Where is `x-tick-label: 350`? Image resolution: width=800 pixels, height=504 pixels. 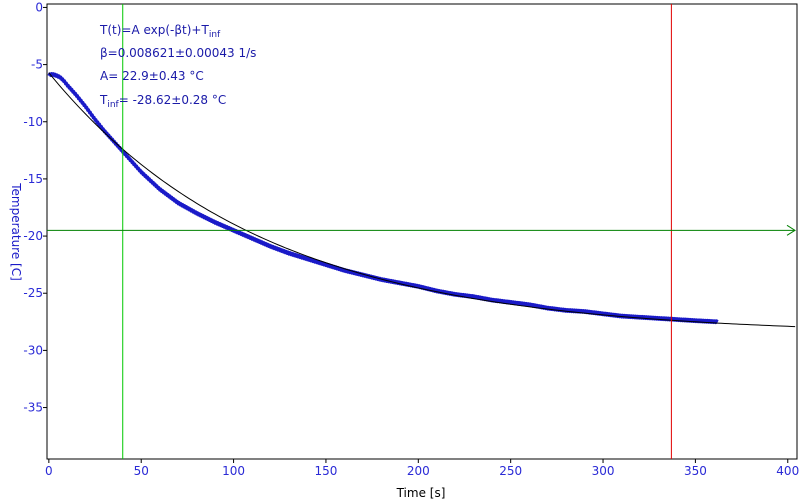 x-tick-label: 350 is located at coordinates (695, 471).